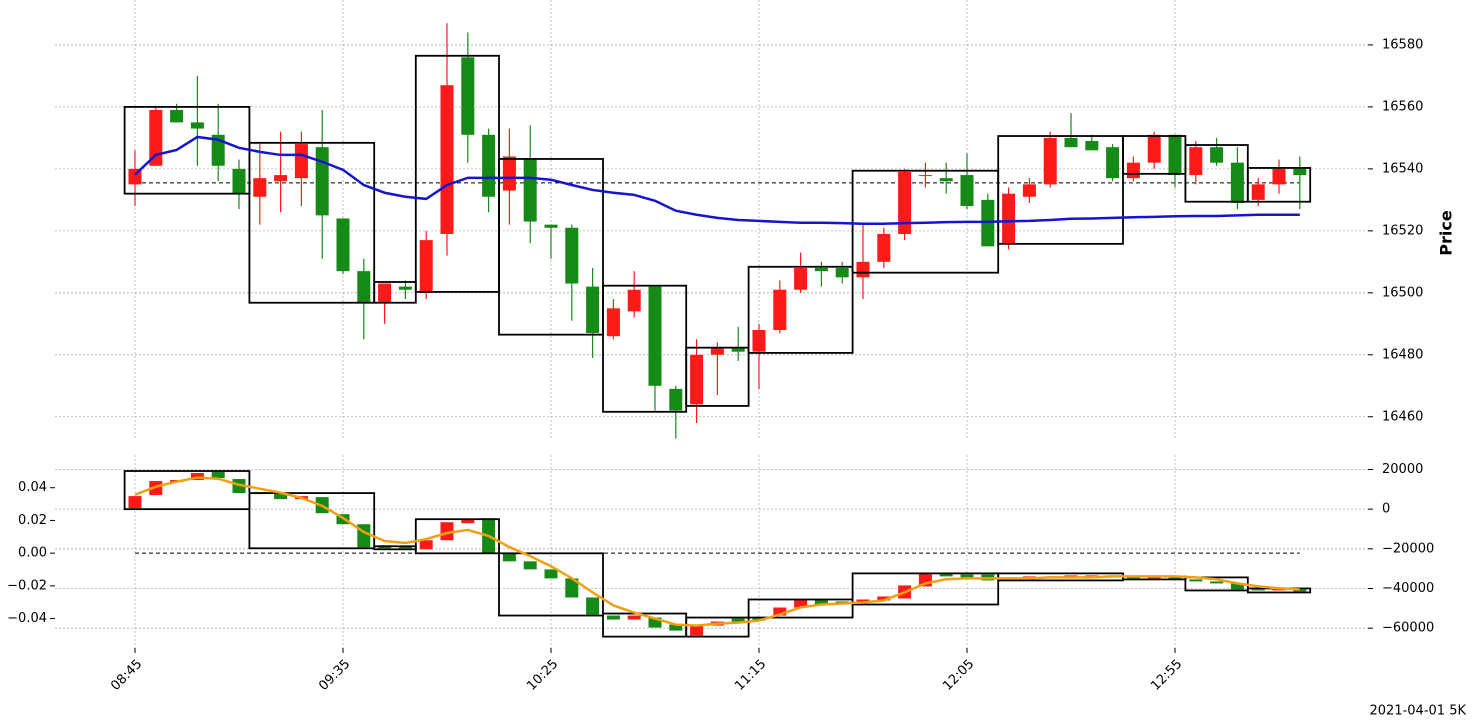 The image size is (1472, 721). What do you see at coordinates (32, 553) in the screenshot?
I see `y-tick-label: 0.00` at bounding box center [32, 553].